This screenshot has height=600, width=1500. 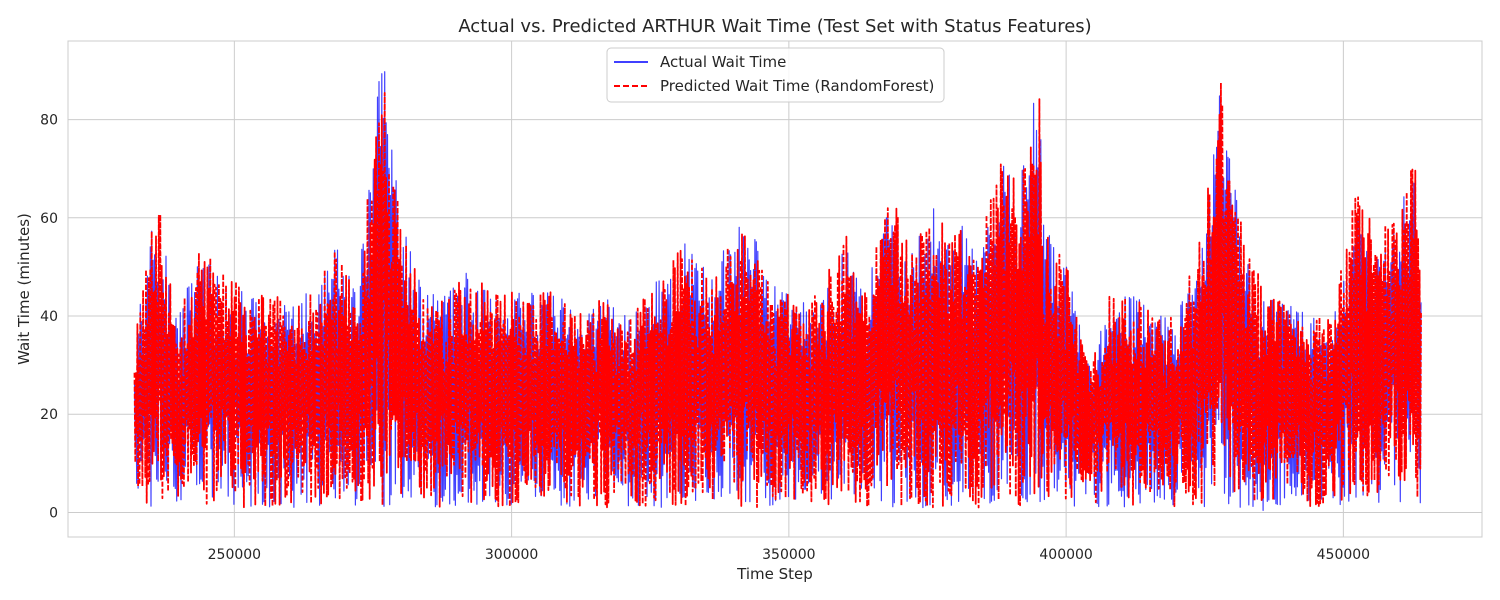 I want to click on legend-label-actual: Actual Wait Time, so click(x=723, y=62).